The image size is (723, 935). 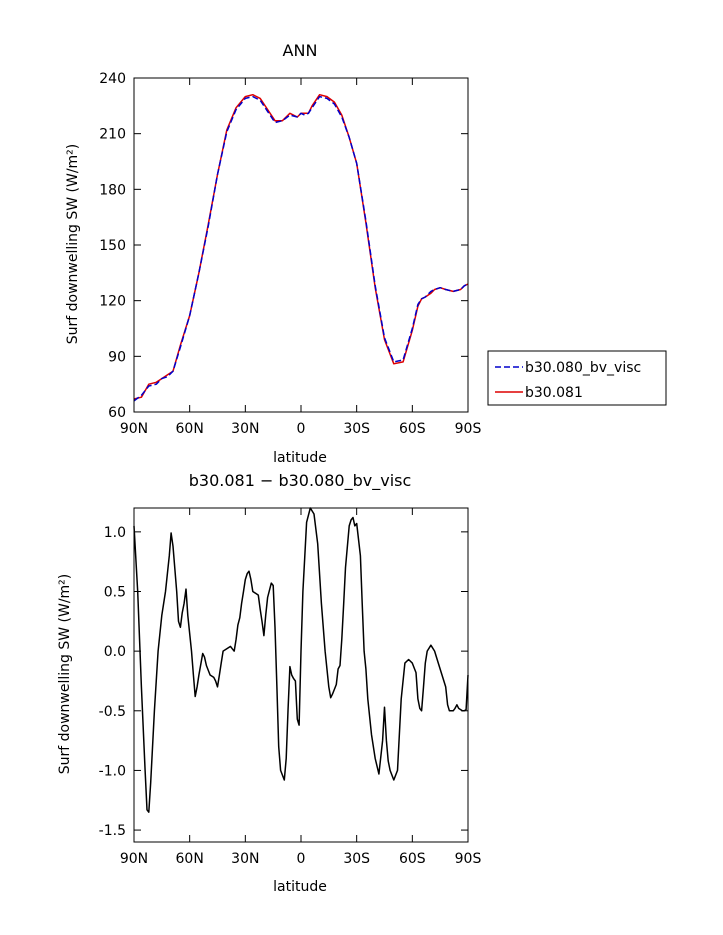 I want to click on top-chart-xtick-label: 0, so click(x=301, y=429).